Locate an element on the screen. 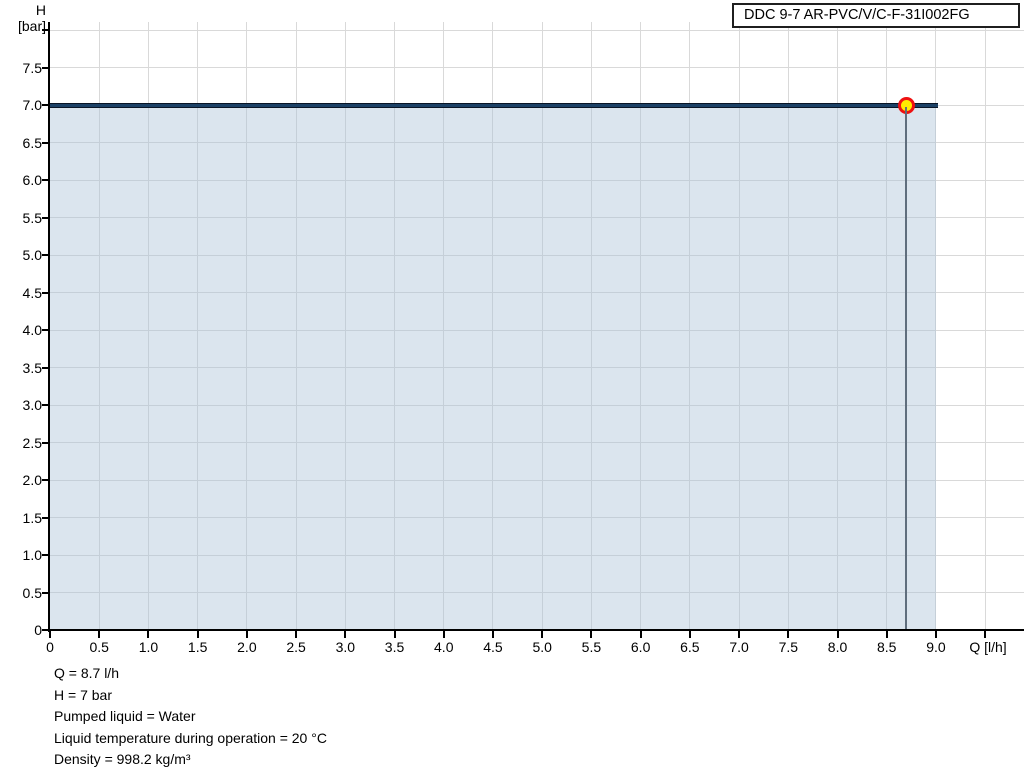  x-tick-label: 6.5 is located at coordinates (690, 647).